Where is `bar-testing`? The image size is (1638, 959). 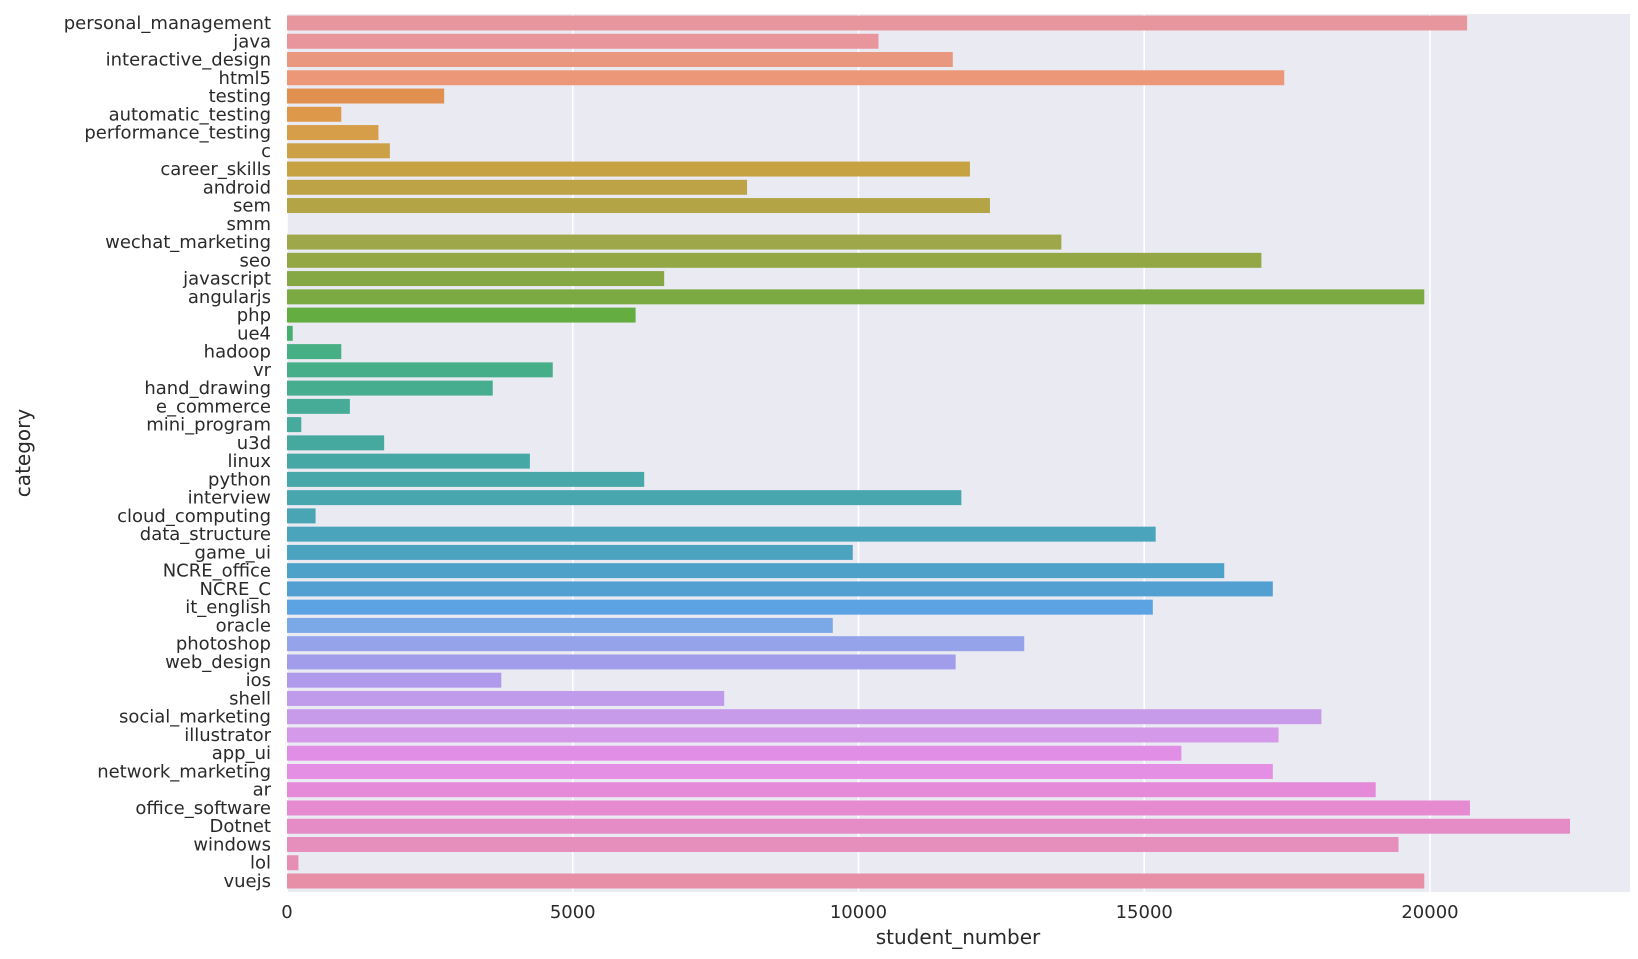 bar-testing is located at coordinates (366, 96).